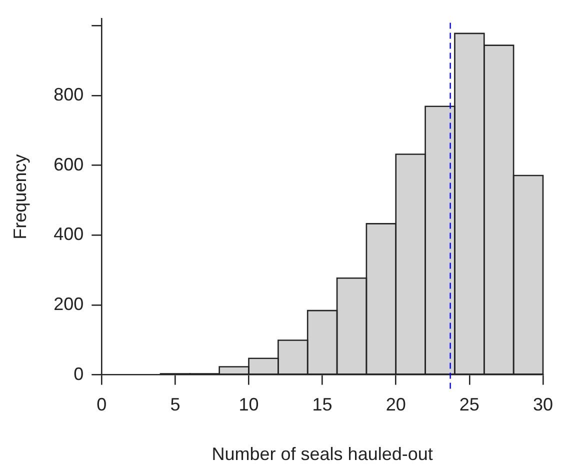 The height and width of the screenshot is (474, 563). Describe the element at coordinates (101, 404) in the screenshot. I see `x-tick-label: 0` at that location.